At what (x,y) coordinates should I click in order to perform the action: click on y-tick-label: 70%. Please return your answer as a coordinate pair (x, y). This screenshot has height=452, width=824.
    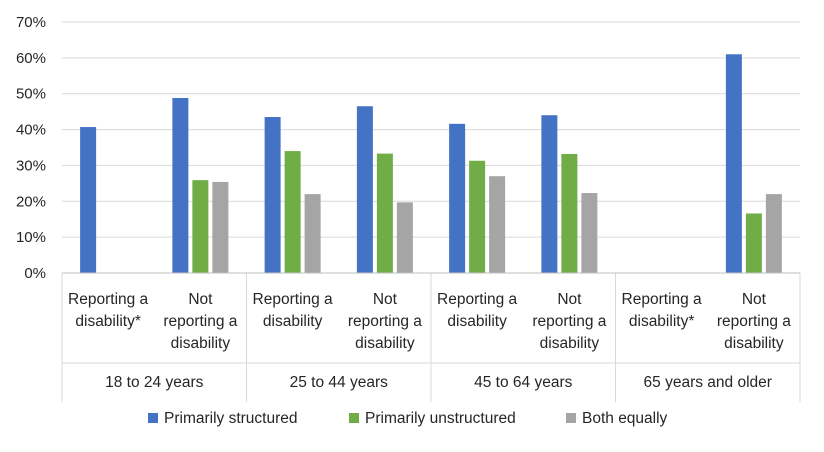
    Looking at the image, I should click on (31, 22).